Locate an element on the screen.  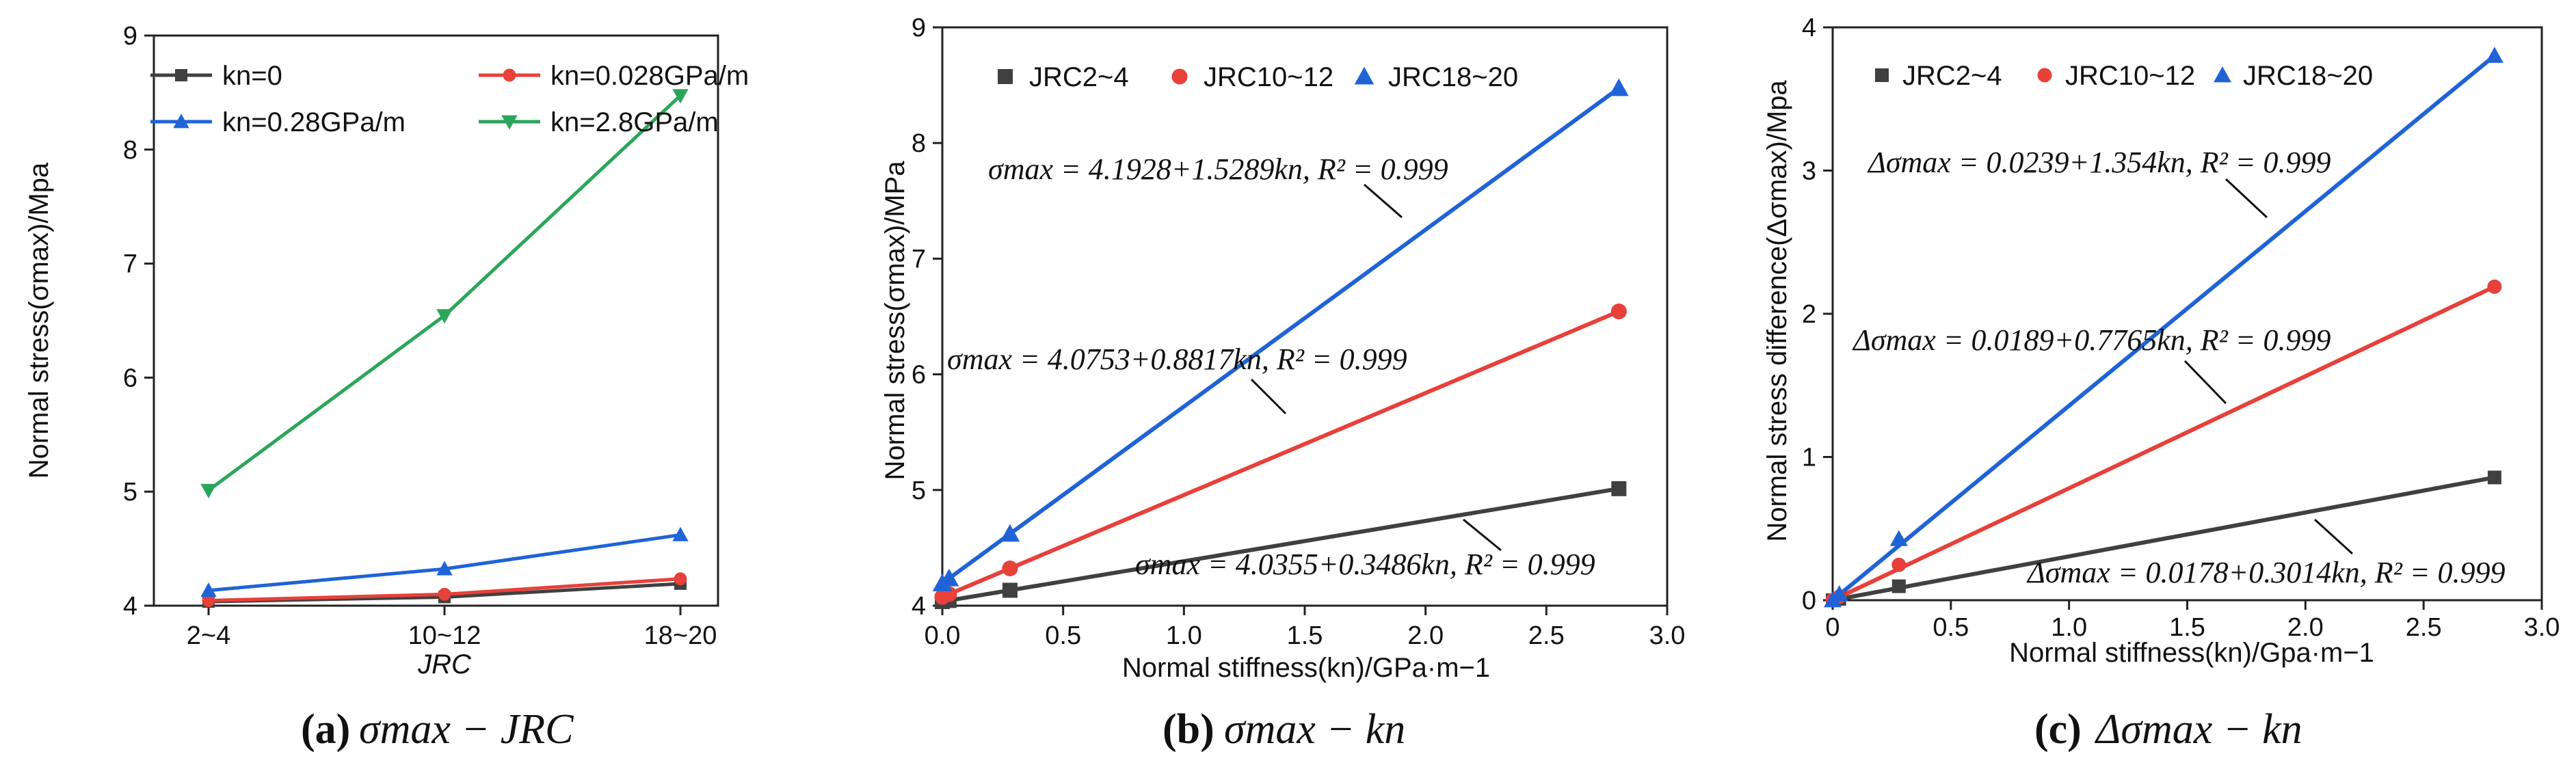
panel-a-legend-label-3: kn=2.8GPa/m is located at coordinates (634, 122).